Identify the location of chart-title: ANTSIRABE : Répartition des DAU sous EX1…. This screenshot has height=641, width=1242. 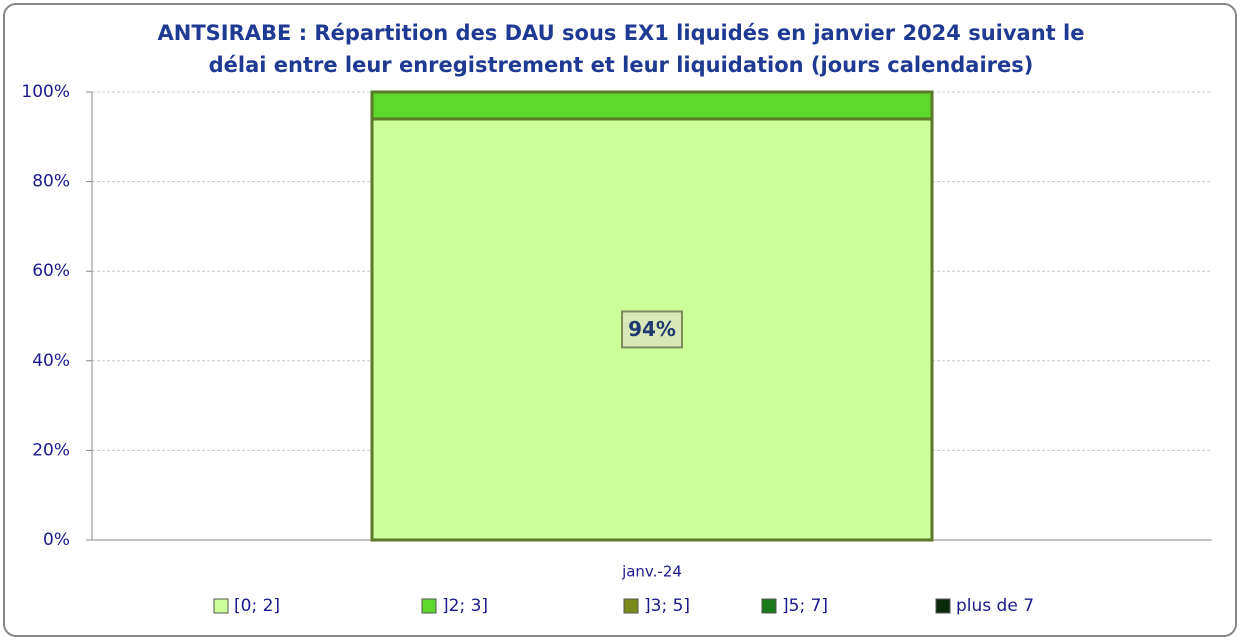
(621, 33).